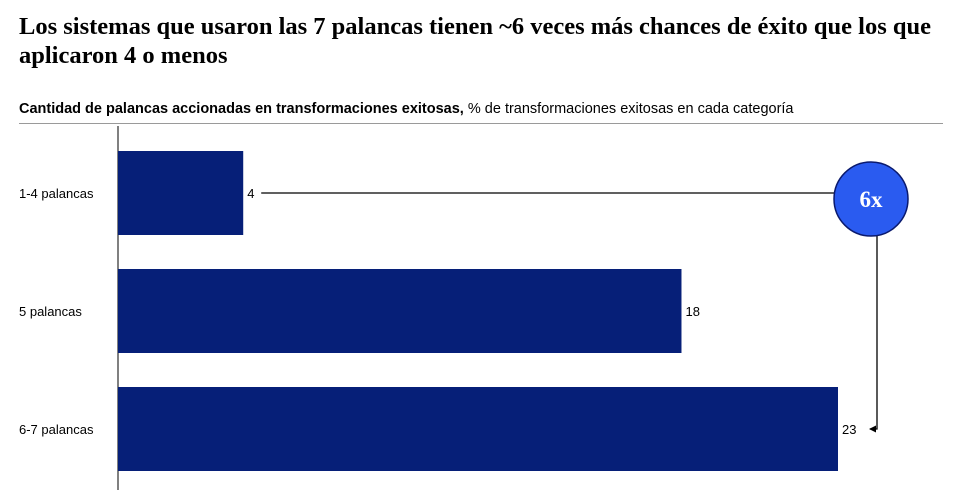 Image resolution: width=959 pixels, height=504 pixels. I want to click on connector-arrow, so click(873, 334).